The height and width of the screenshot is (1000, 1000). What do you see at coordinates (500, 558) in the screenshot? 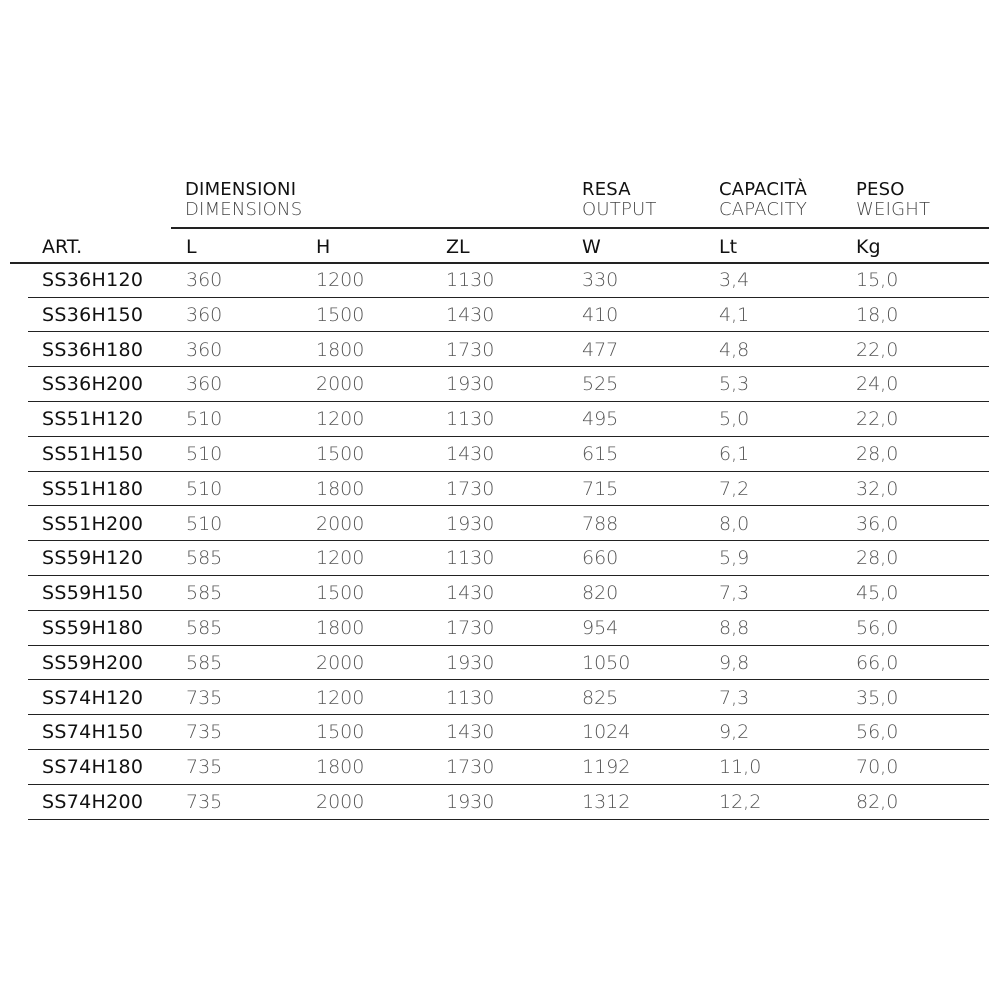
I see `table-row: SS59H120 585 1200 1130 660 5,9 28,0` at bounding box center [500, 558].